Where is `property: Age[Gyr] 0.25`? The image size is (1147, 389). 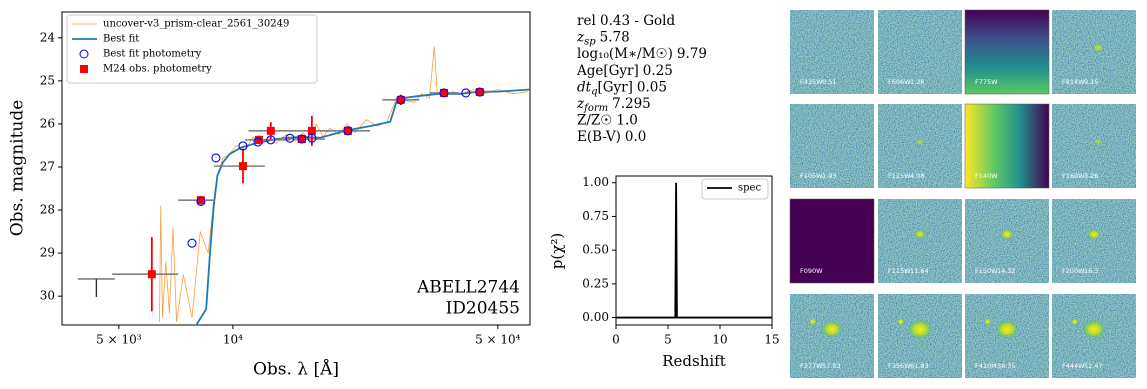 property: Age[Gyr] 0.25 is located at coordinates (624, 70).